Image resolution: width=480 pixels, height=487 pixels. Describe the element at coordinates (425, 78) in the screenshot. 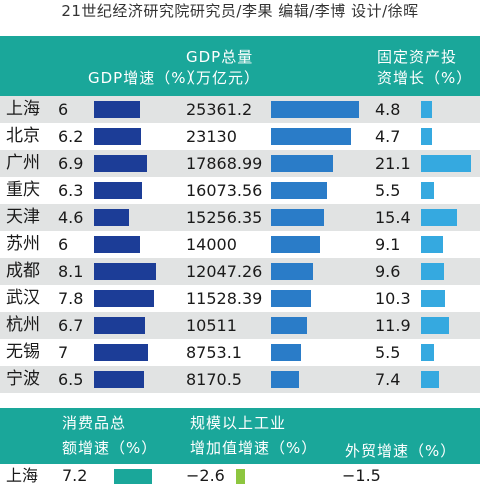

I see `header-fai-line2: 资增长（%）` at that location.